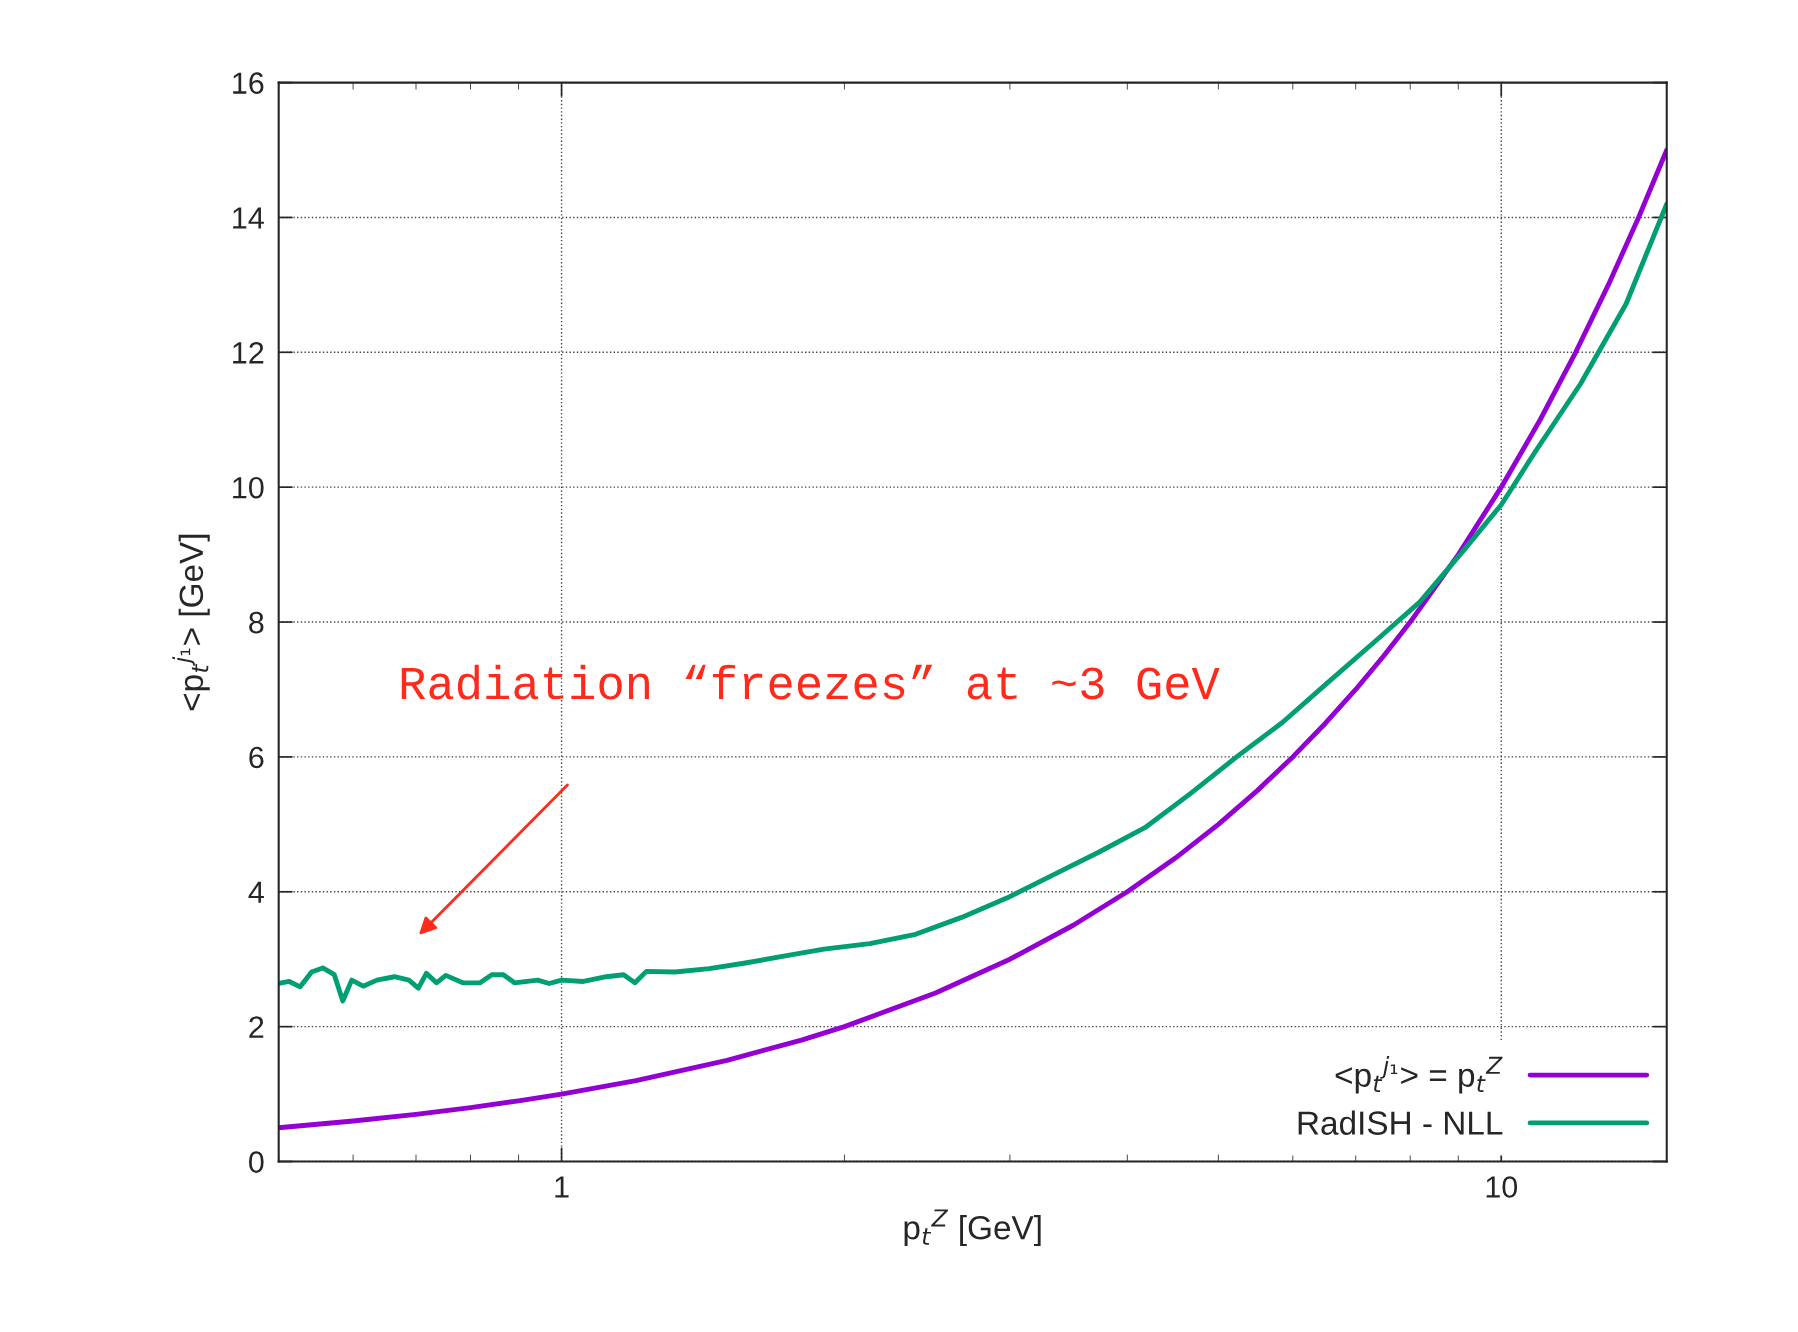  I want to click on y-tick-label: 2, so click(256, 1027).